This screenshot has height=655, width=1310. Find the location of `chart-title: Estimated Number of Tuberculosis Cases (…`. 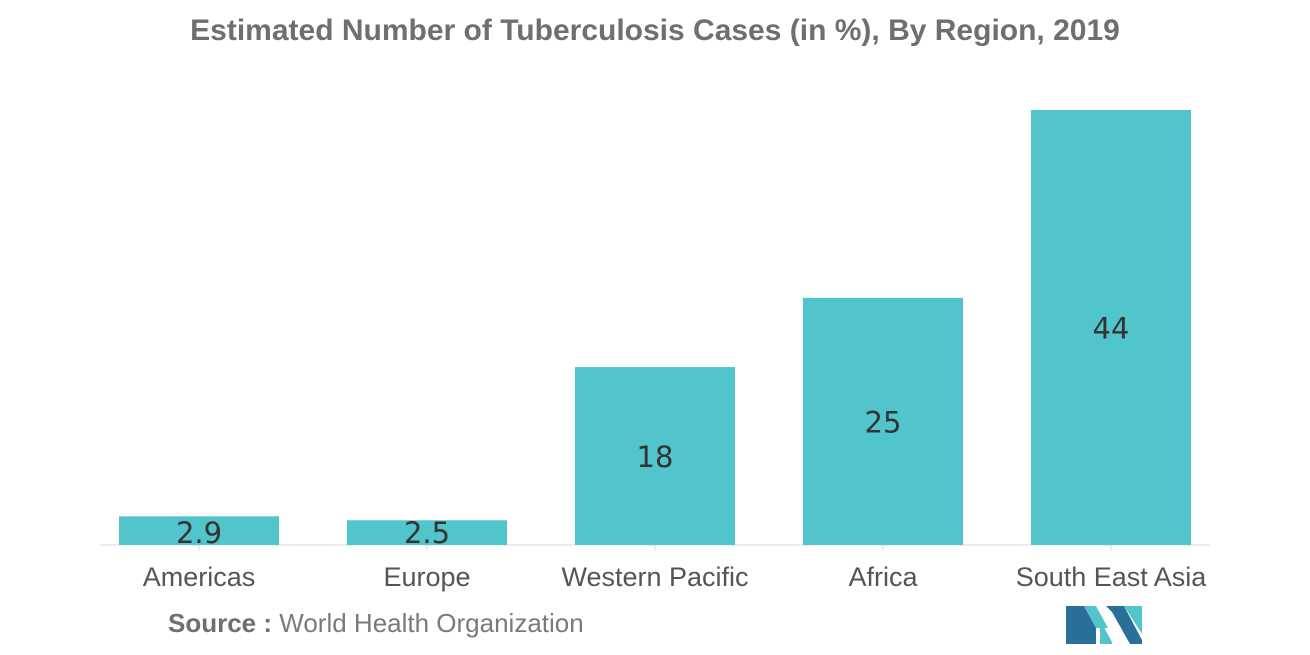

chart-title: Estimated Number of Tuberculosis Cases (… is located at coordinates (655, 30).